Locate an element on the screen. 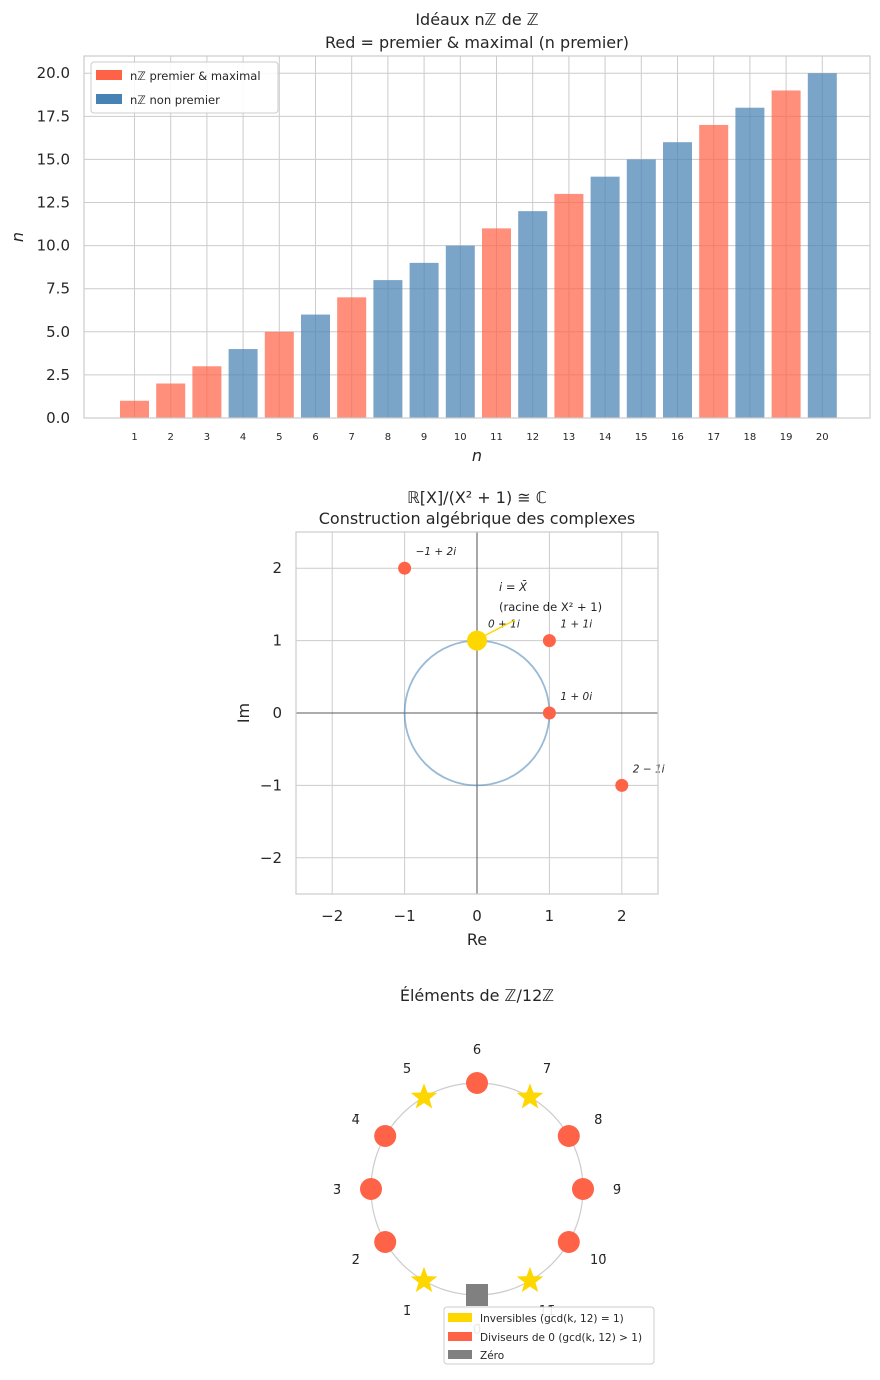 This screenshot has width=880, height=1380. chart1-xtick-label: 18 is located at coordinates (750, 437).